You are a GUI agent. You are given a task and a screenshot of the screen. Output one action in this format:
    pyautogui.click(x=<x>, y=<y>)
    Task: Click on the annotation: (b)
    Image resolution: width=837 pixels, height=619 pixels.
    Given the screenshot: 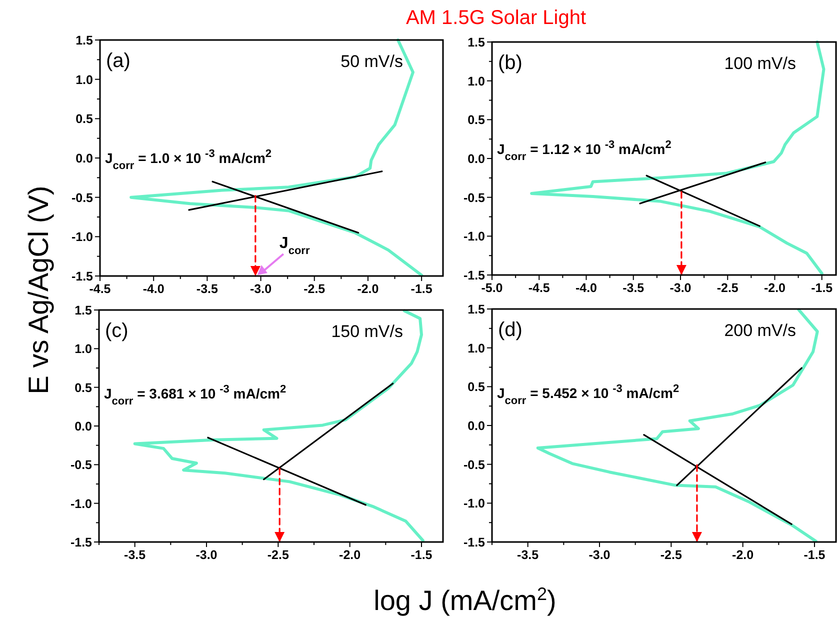 What is the action you would take?
    pyautogui.click(x=510, y=63)
    